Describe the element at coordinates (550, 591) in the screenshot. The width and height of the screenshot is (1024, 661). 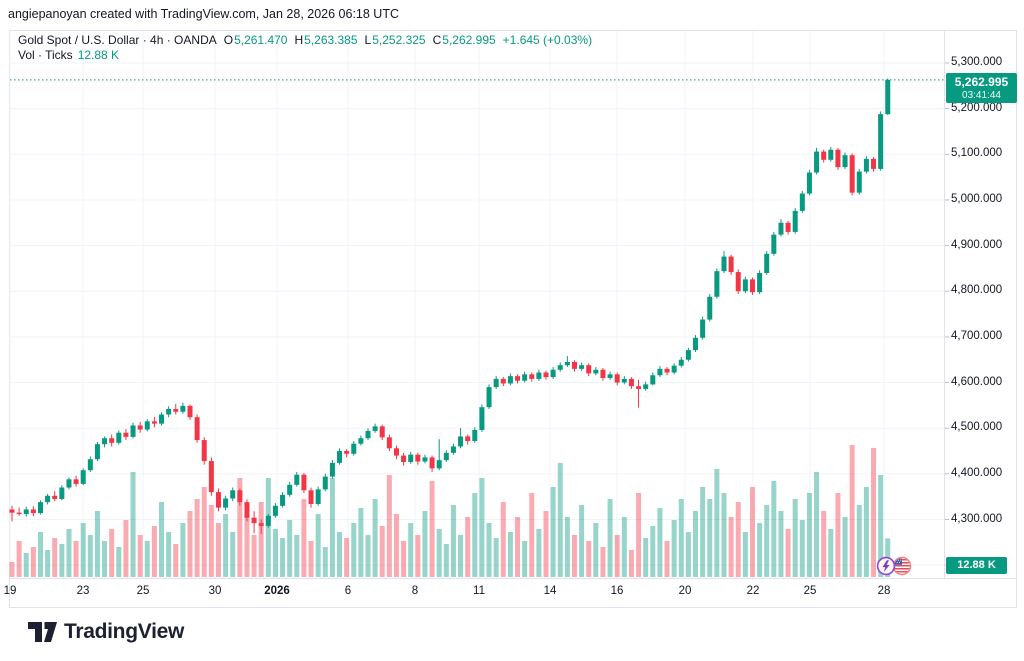
I see `time-axis-label: 14` at that location.